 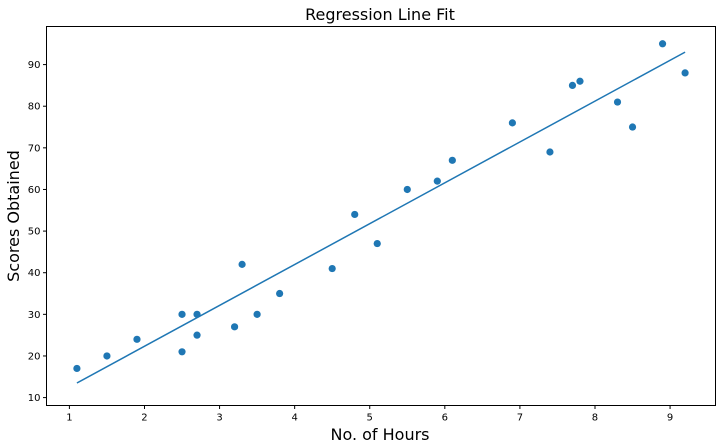 What do you see at coordinates (13, 216) in the screenshot?
I see `y-axis-label: Scores Obtained` at bounding box center [13, 216].